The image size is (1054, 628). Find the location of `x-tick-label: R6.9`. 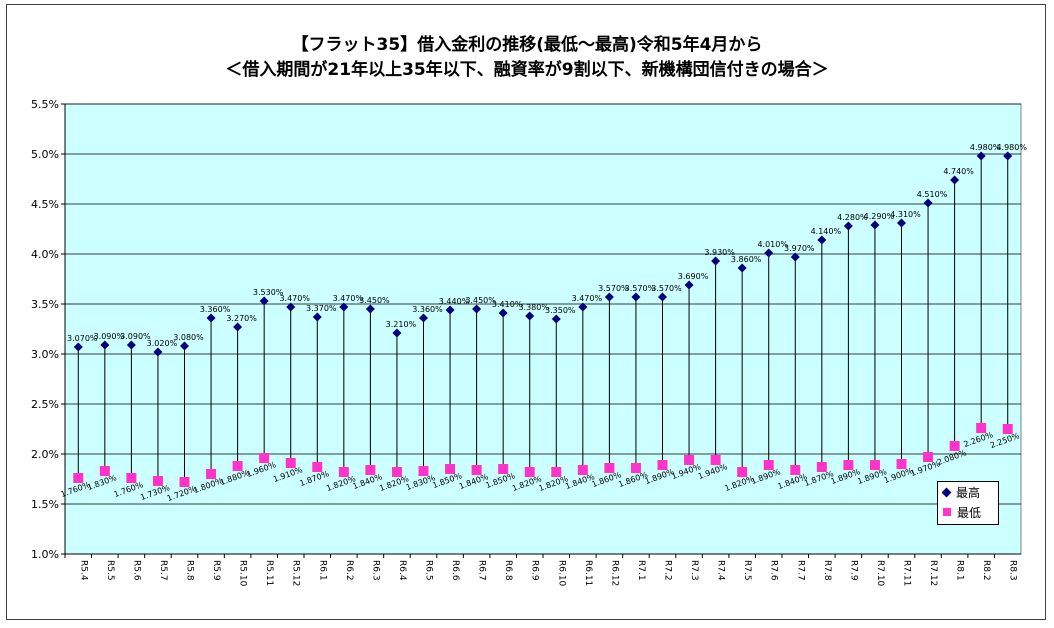

x-tick-label: R6.9 is located at coordinates (535, 570).